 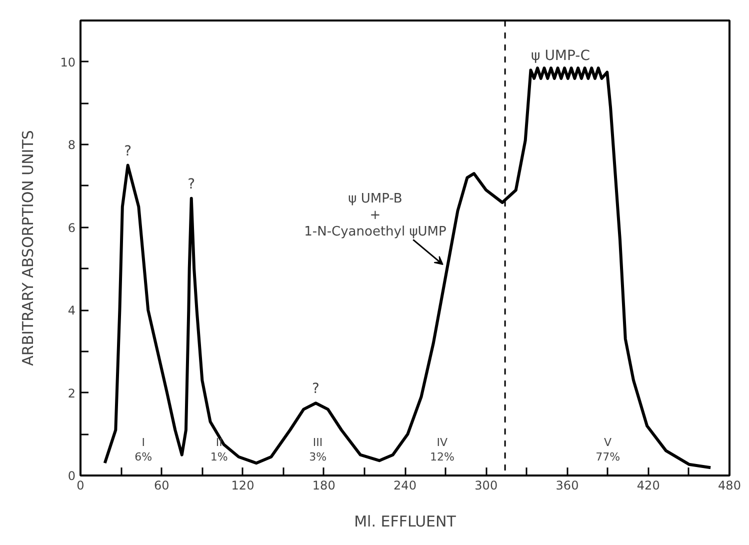 I want to click on x-tick-label: 0, so click(x=80, y=485).